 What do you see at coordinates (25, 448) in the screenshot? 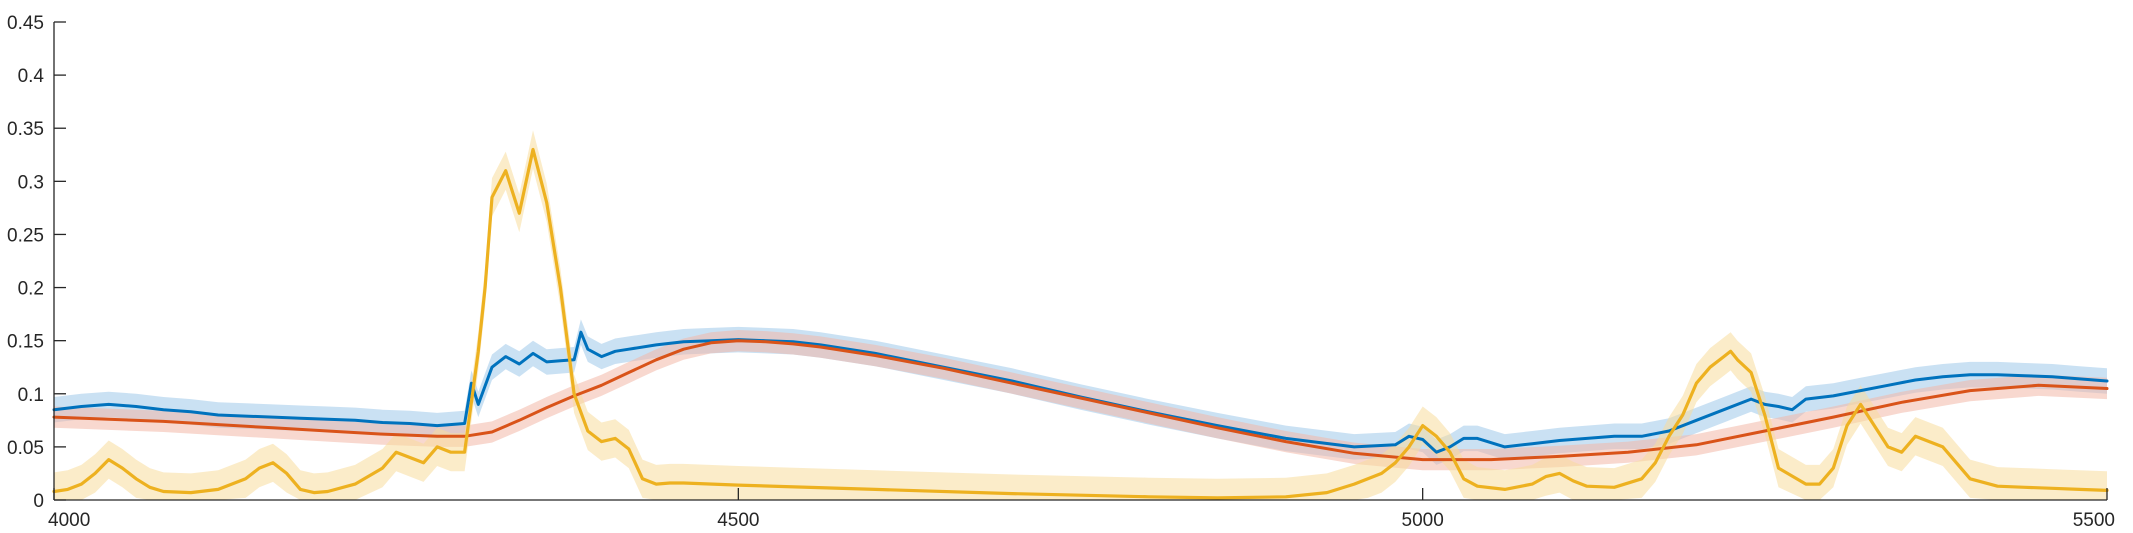
I see `y-tick-label: 0.05` at bounding box center [25, 448].